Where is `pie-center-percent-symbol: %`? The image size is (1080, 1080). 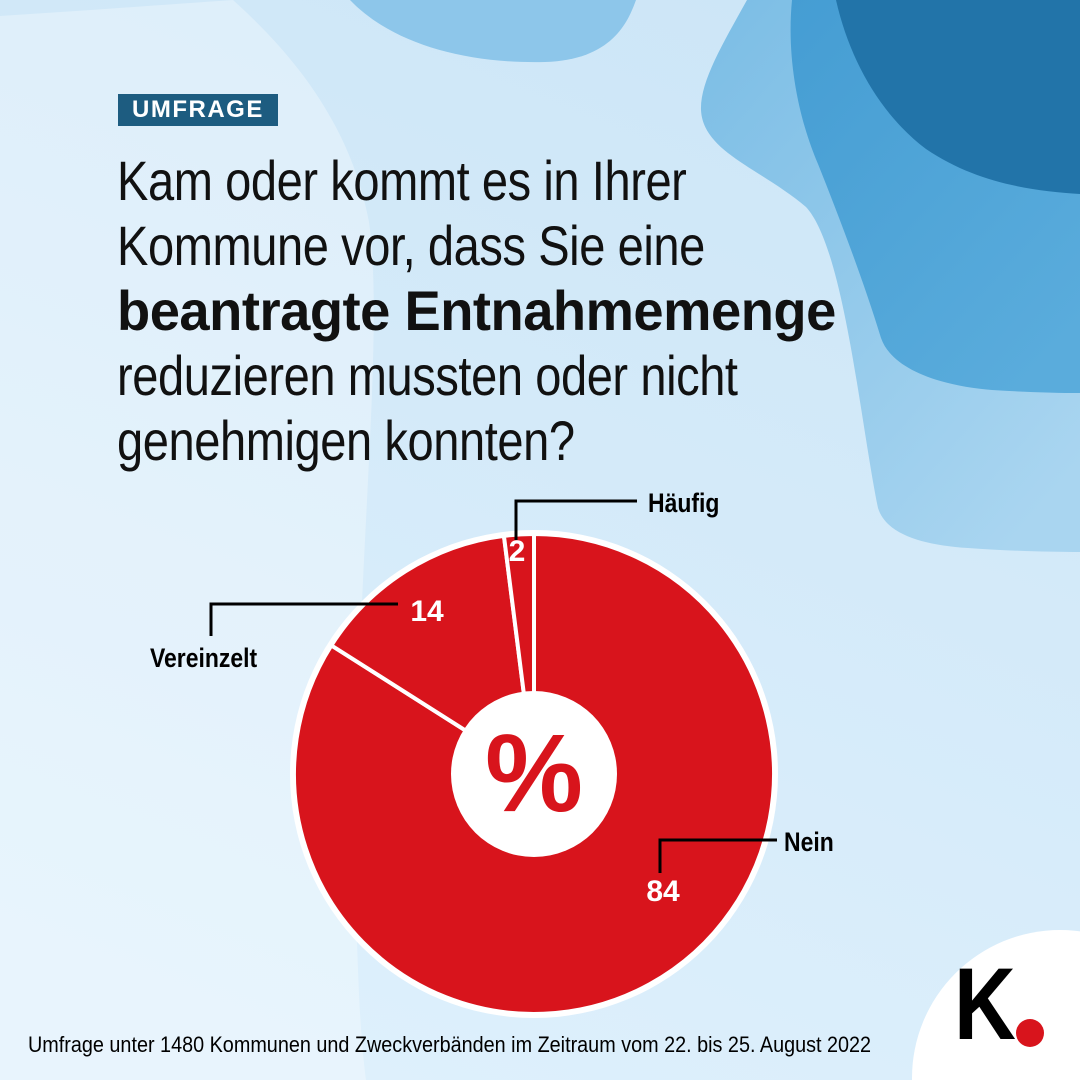 pie-center-percent-symbol: % is located at coordinates (534, 773).